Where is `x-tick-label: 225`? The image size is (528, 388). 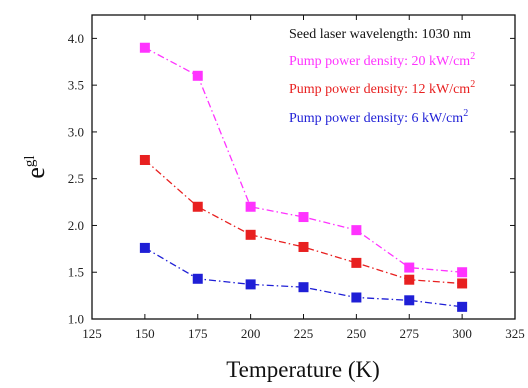 x-tick-label: 225 is located at coordinates (304, 333).